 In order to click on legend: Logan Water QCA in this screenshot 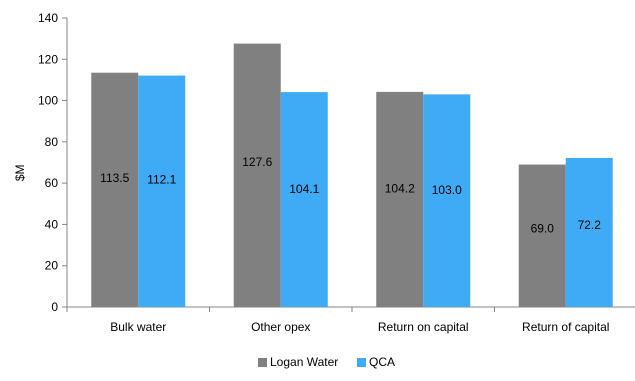, I will do `click(317, 362)`.